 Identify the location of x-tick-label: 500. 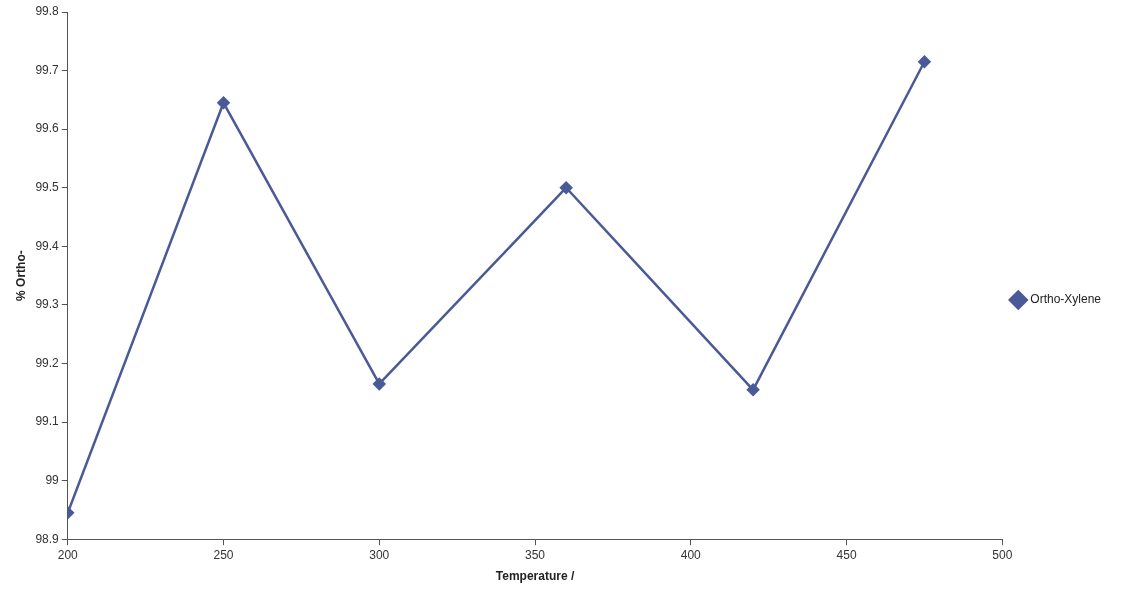
(1002, 554).